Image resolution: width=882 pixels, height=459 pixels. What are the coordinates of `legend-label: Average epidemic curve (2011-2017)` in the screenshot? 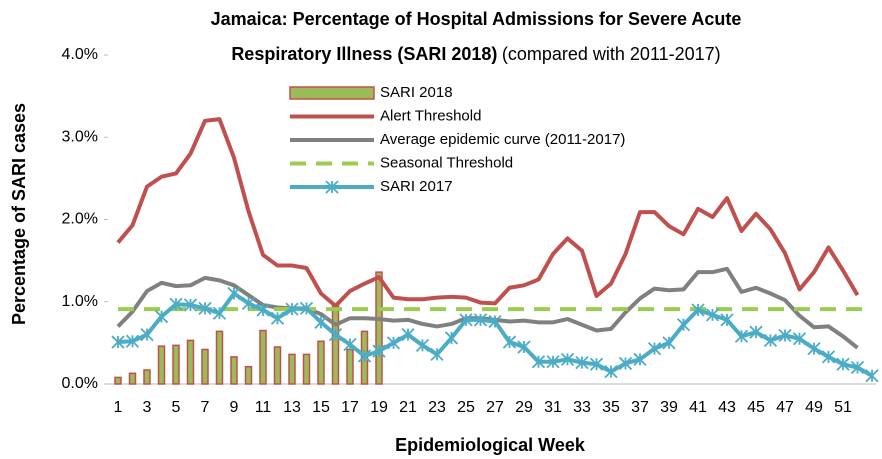 It's located at (502, 139).